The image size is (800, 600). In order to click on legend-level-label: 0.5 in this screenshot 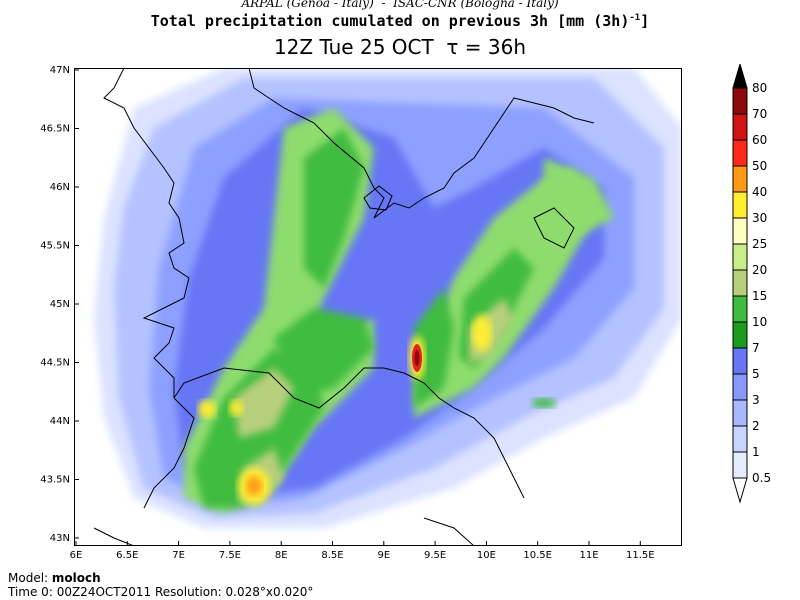, I will do `click(761, 478)`.